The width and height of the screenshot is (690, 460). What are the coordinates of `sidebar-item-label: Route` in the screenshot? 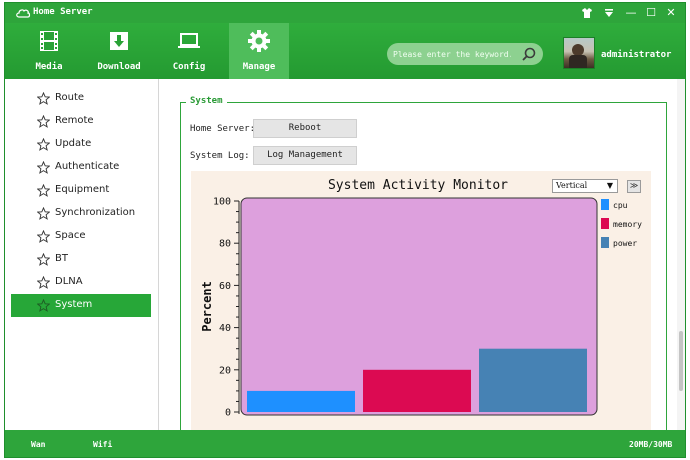 It's located at (70, 97).